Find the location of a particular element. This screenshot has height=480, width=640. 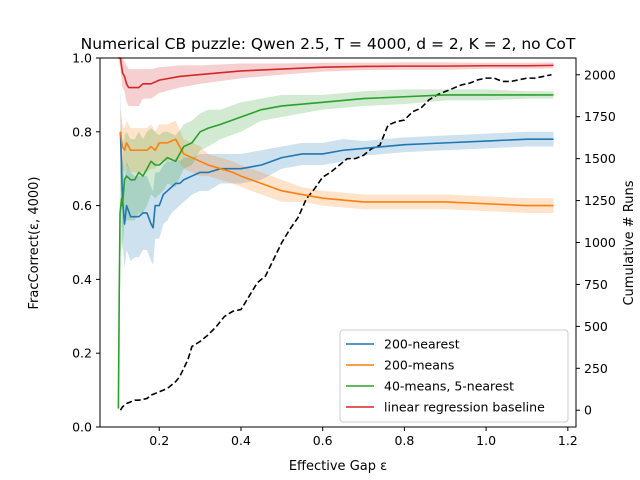

legend-box is located at coordinates (454, 376).